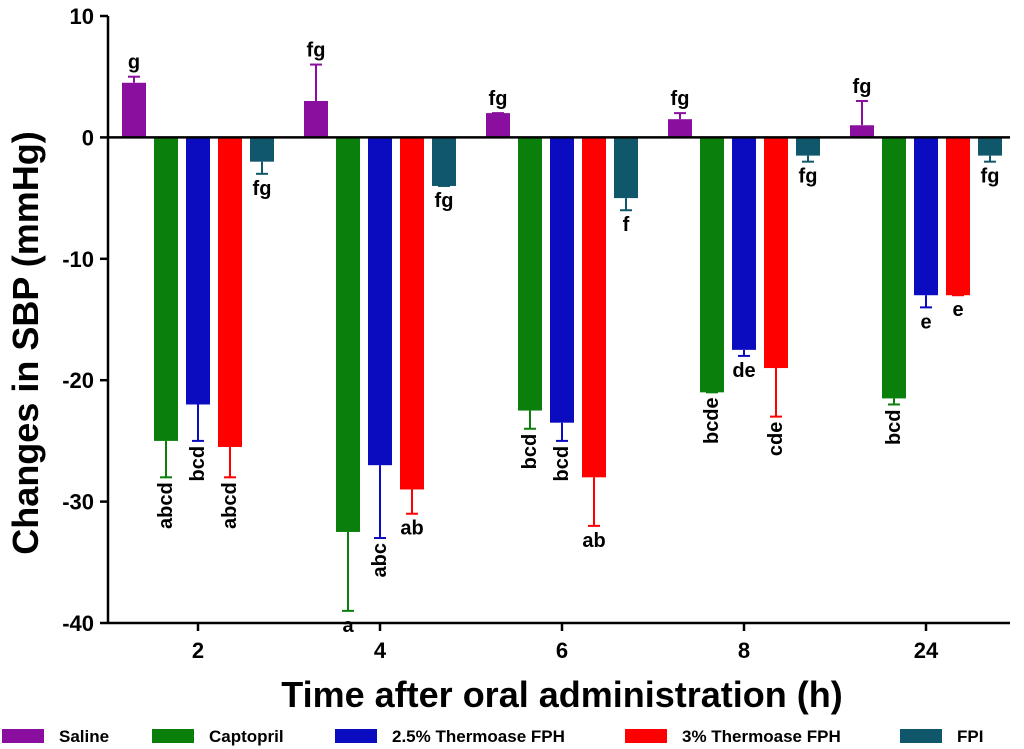  I want to click on x-tick-label: 6, so click(562, 650).